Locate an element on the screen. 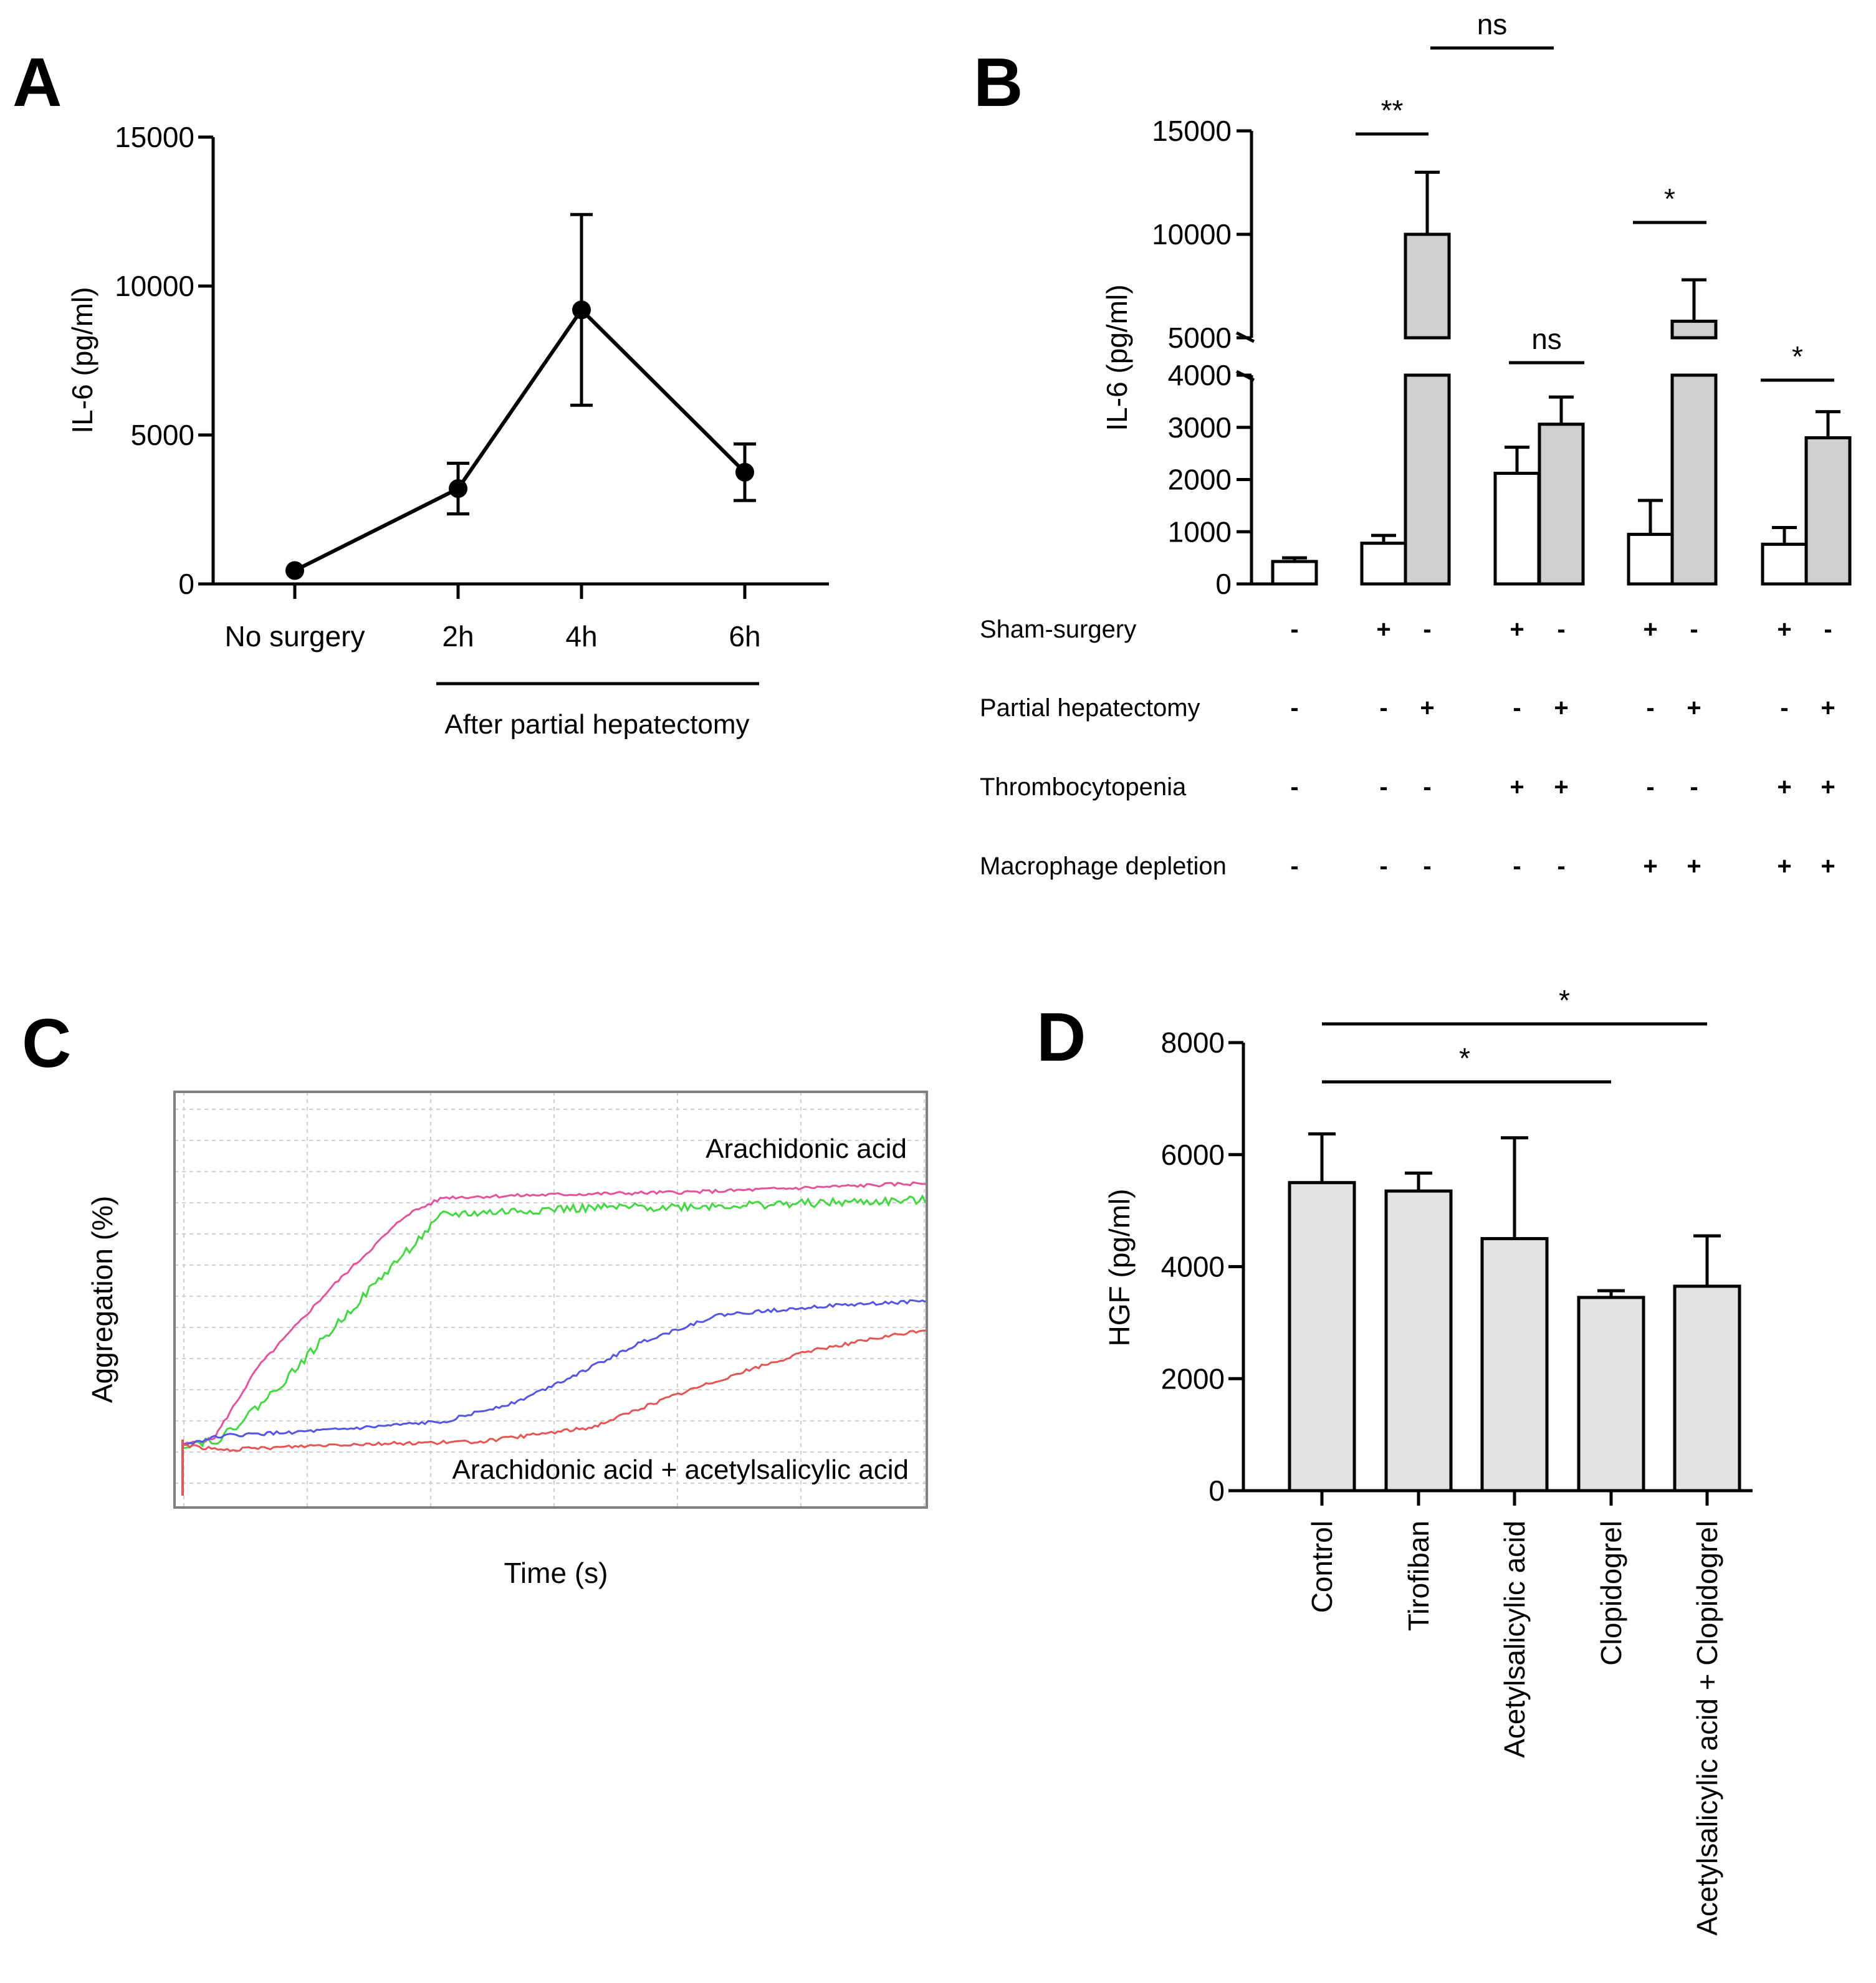 This screenshot has width=1876, height=1983. panel-letter-c: C is located at coordinates (47, 1043).